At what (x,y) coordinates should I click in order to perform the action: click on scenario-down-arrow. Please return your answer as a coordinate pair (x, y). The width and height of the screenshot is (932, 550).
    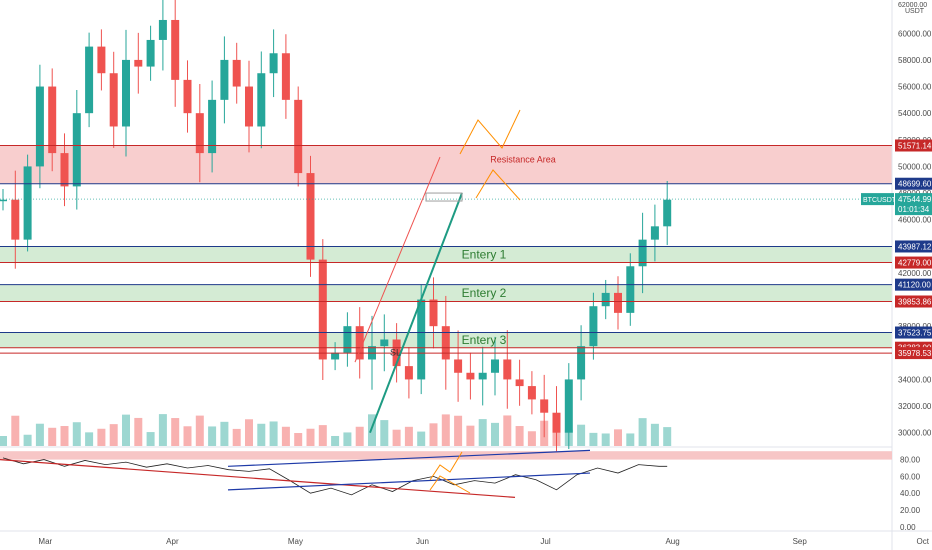
    Looking at the image, I should click on (498, 185).